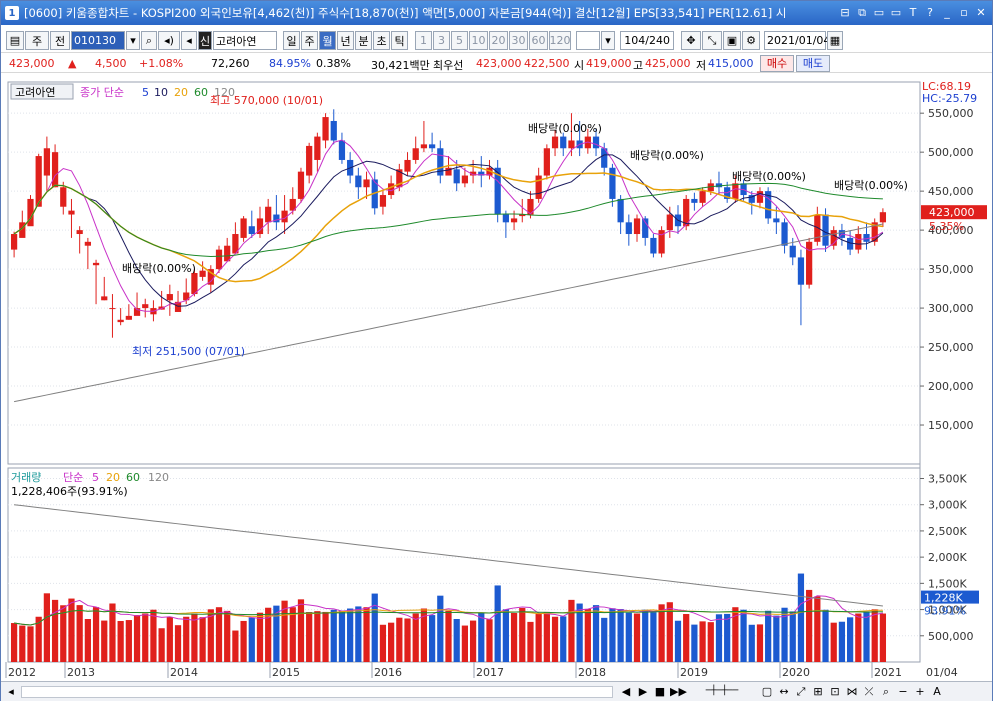 Image resolution: width=993 pixels, height=701 pixels. What do you see at coordinates (15, 40) in the screenshot?
I see `layout-select-icon: ▤` at bounding box center [15, 40].